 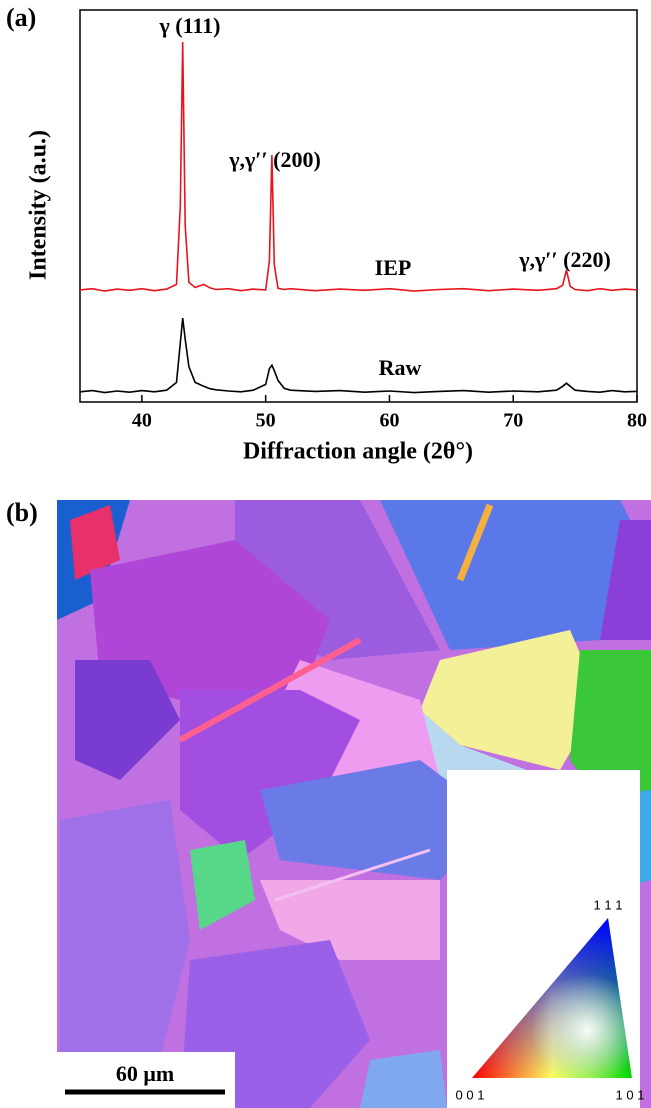 I want to click on peak-annotation: γ (111), so click(x=189, y=25).